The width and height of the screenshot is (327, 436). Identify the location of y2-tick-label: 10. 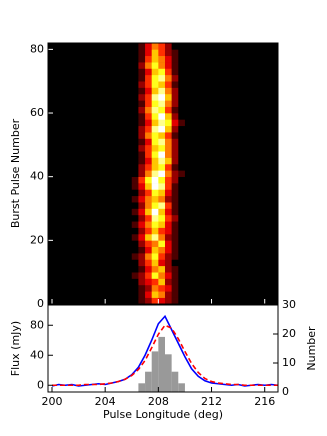
(289, 362).